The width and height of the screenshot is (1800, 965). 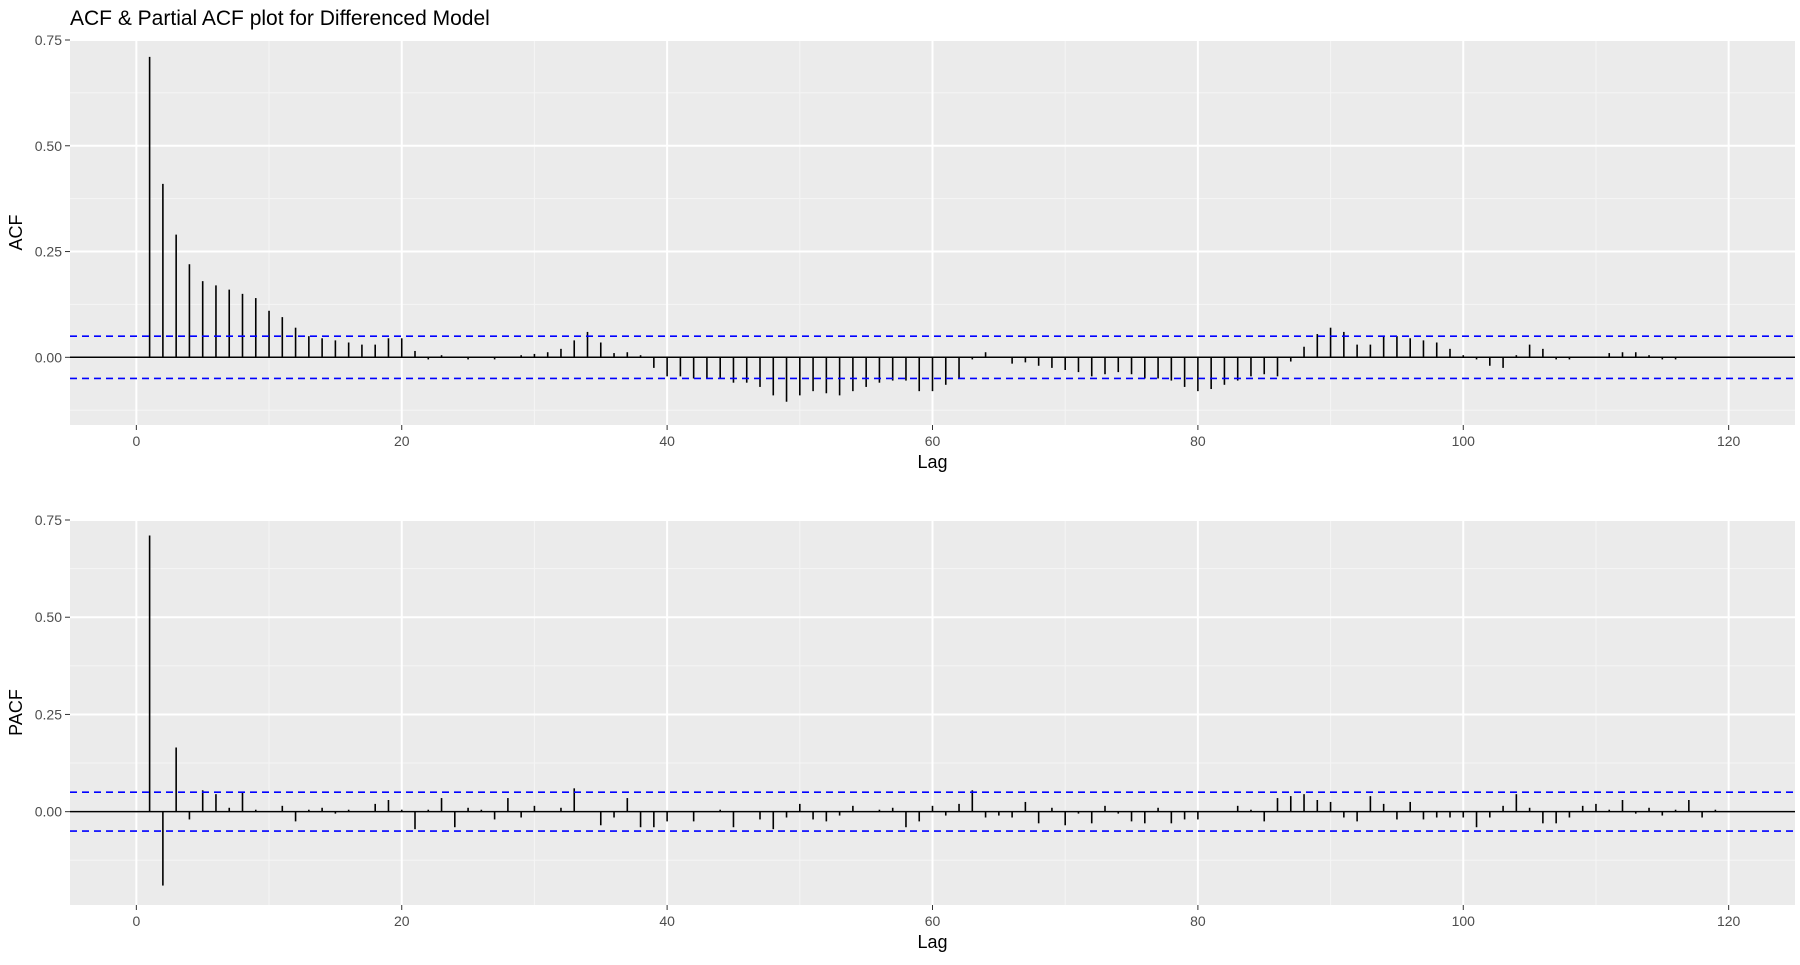 What do you see at coordinates (16, 232) in the screenshot?
I see `acf-y-axis-title: ACF` at bounding box center [16, 232].